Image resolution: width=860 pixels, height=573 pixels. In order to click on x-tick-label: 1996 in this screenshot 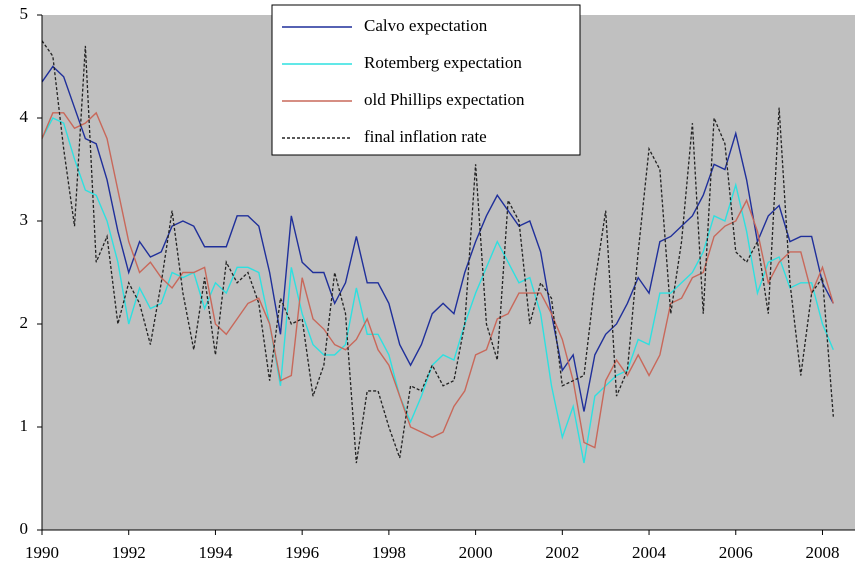, I will do `click(302, 552)`.